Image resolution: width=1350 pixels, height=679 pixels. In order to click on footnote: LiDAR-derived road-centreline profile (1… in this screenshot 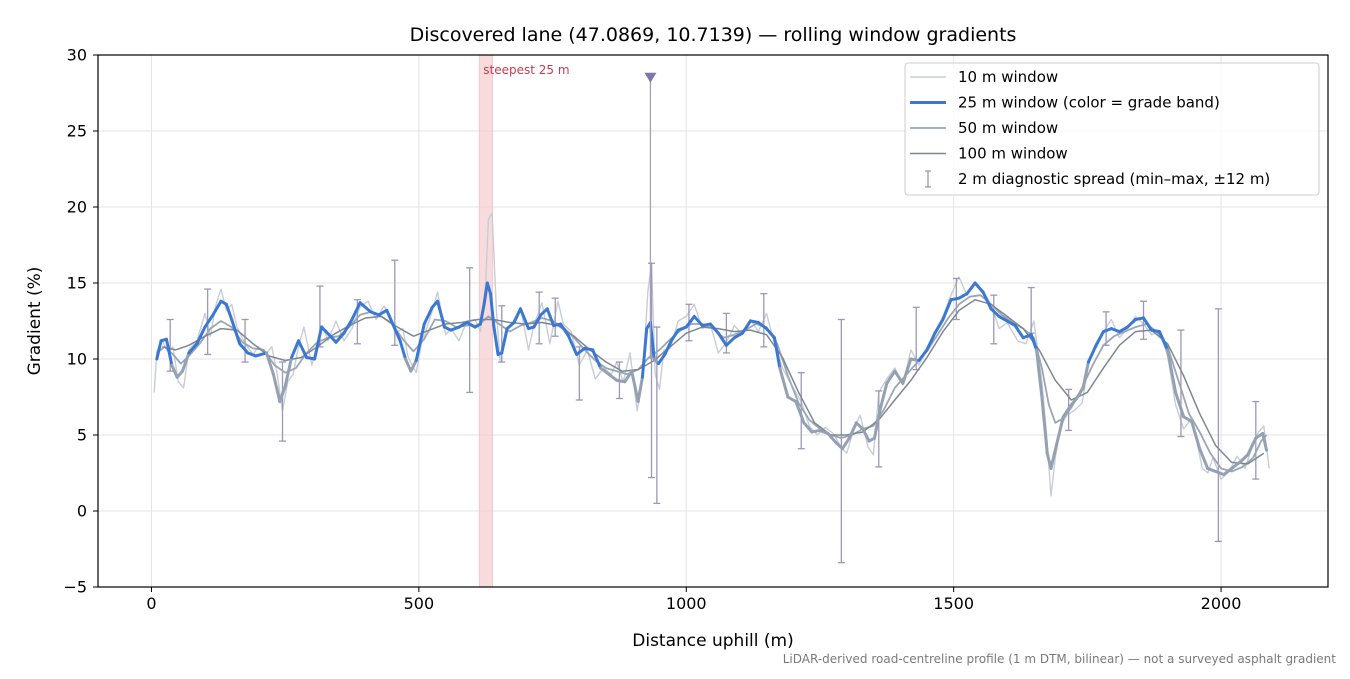, I will do `click(1059, 659)`.